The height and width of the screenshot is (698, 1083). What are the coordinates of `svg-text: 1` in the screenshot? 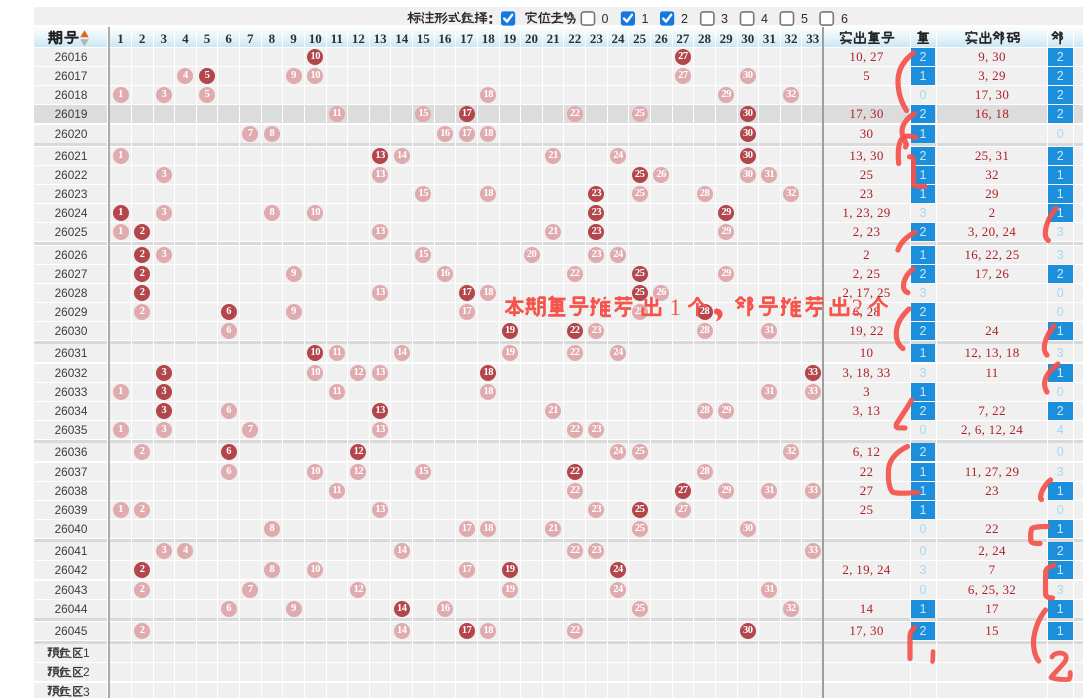 It's located at (676, 307).